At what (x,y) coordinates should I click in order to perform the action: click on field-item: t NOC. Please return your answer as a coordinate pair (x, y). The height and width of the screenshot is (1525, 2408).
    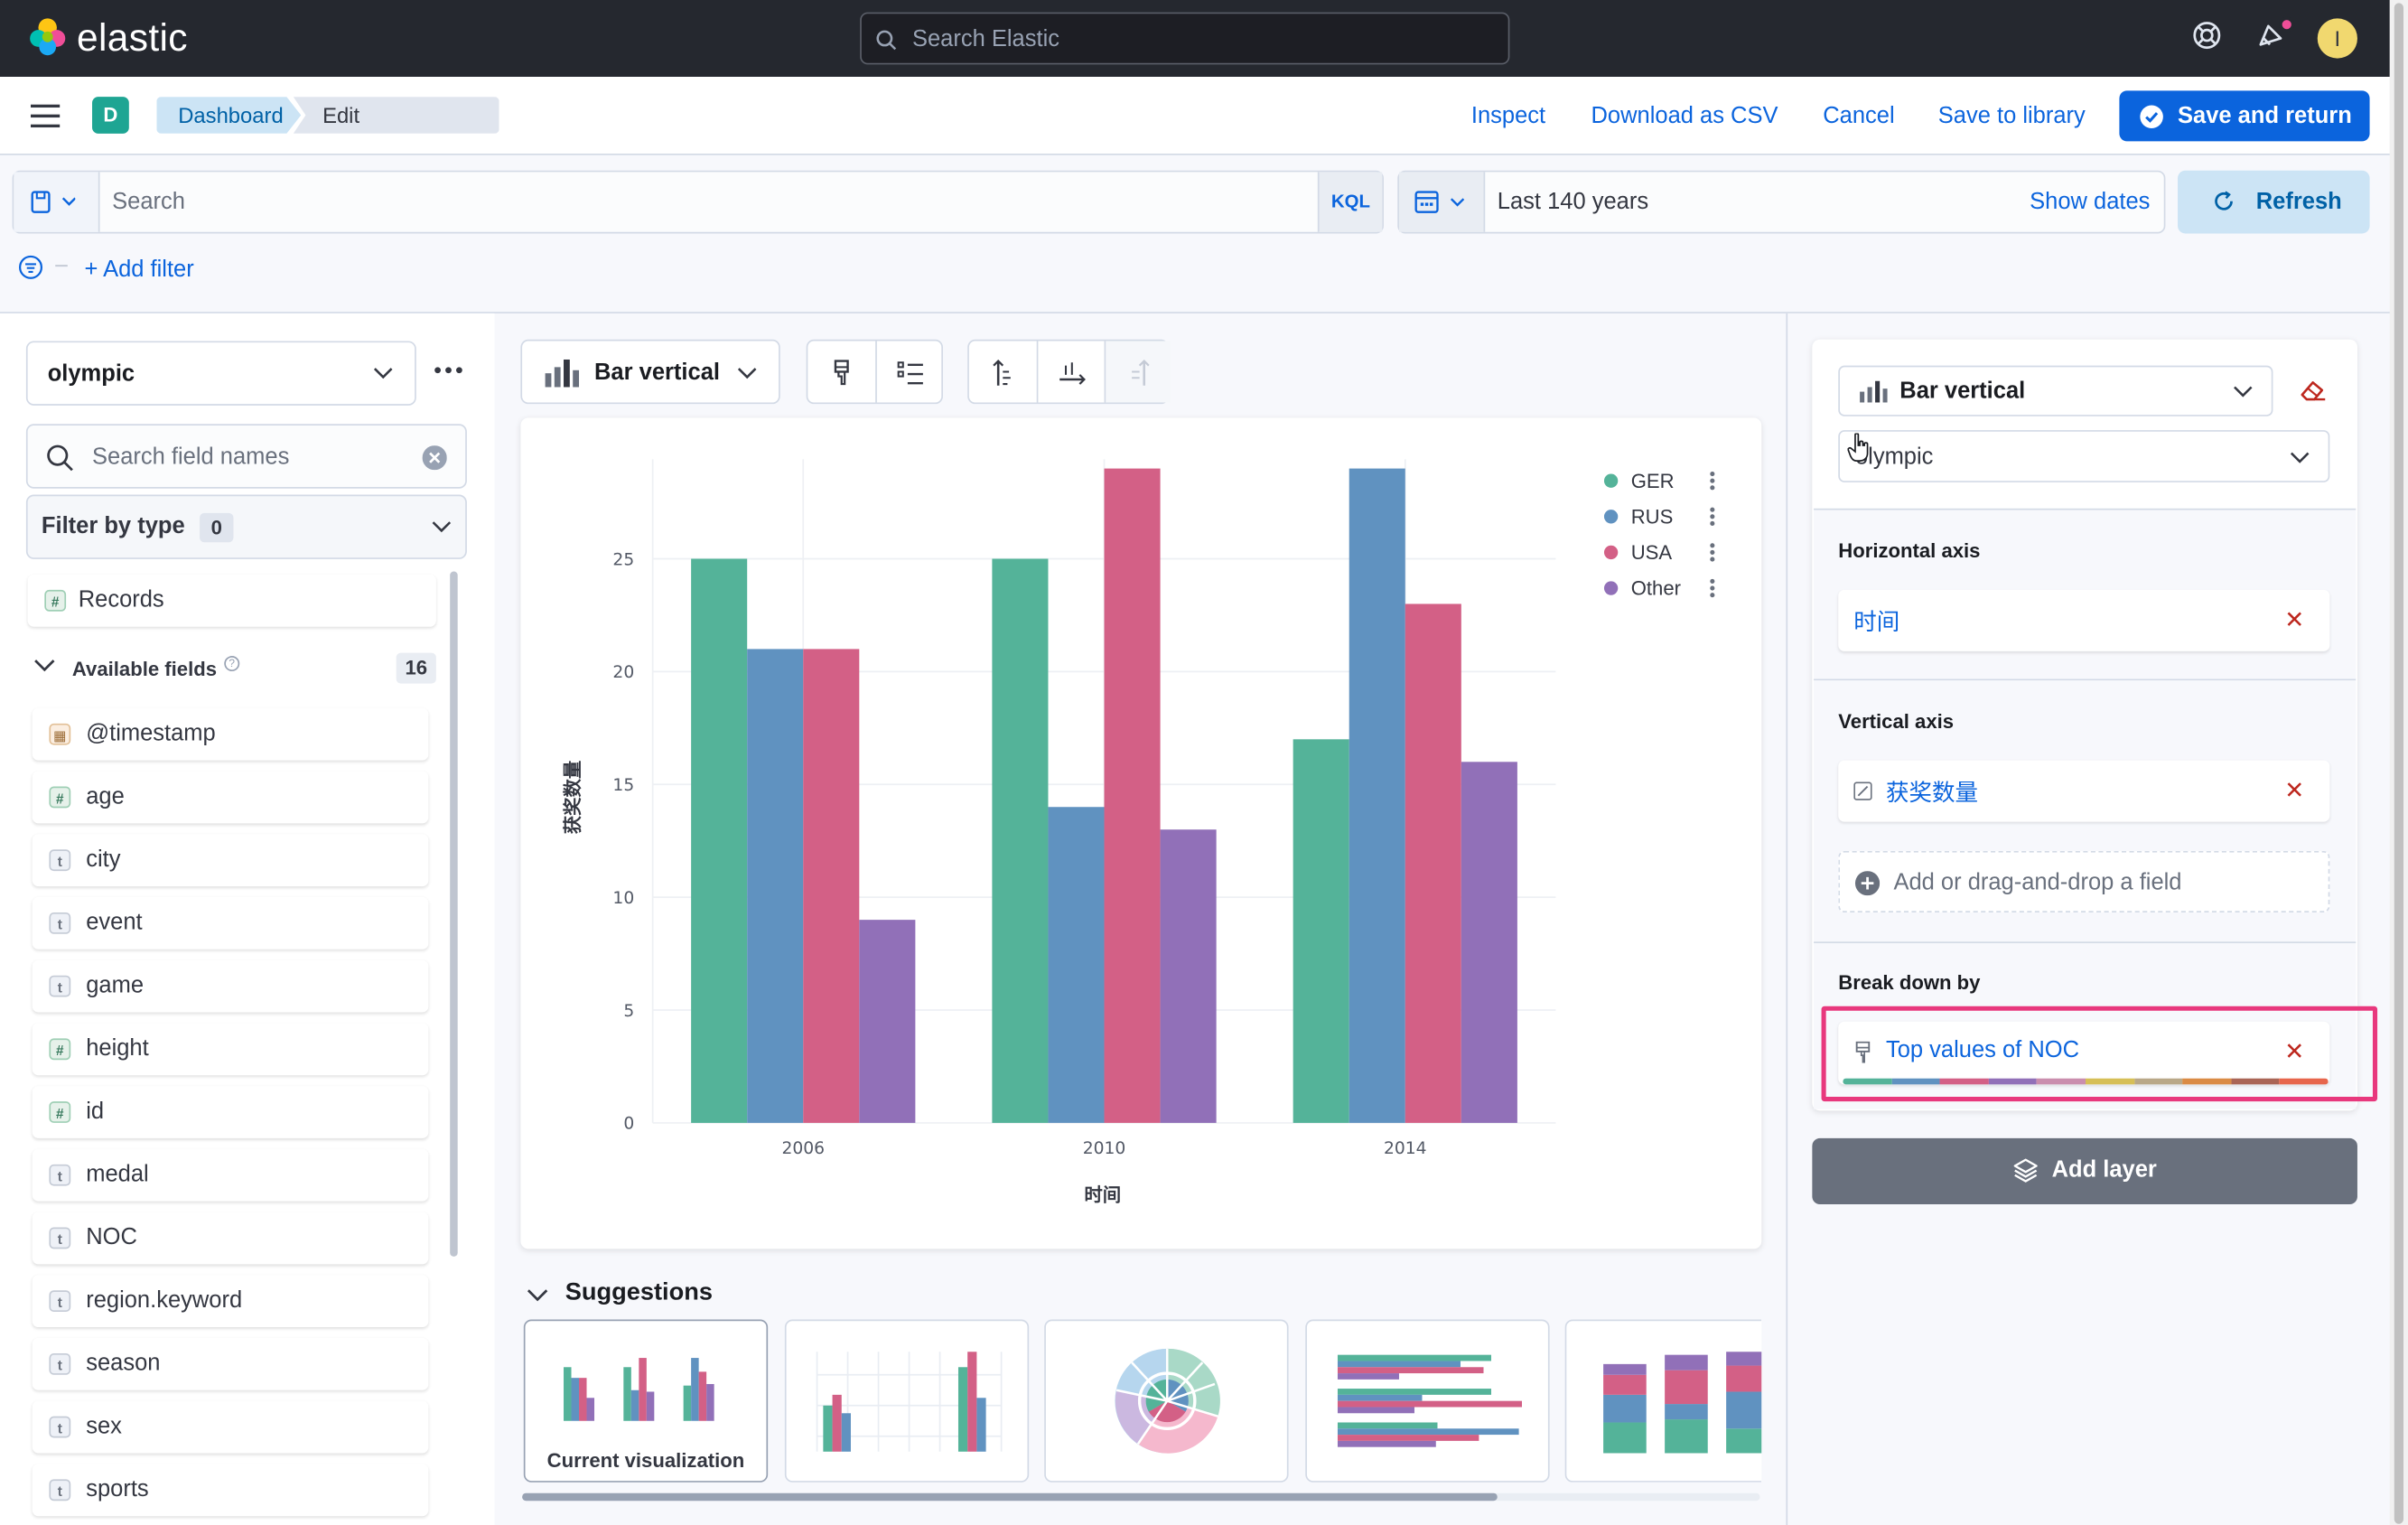
    Looking at the image, I should click on (230, 1238).